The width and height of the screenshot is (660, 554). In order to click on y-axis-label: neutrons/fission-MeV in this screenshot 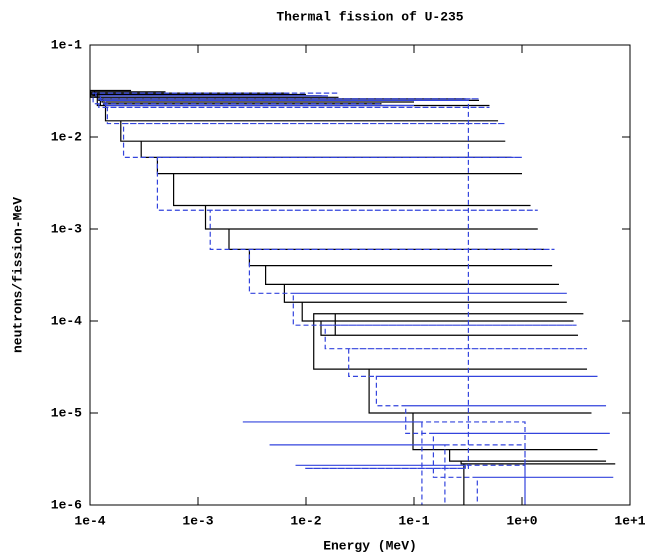, I will do `click(17, 275)`.